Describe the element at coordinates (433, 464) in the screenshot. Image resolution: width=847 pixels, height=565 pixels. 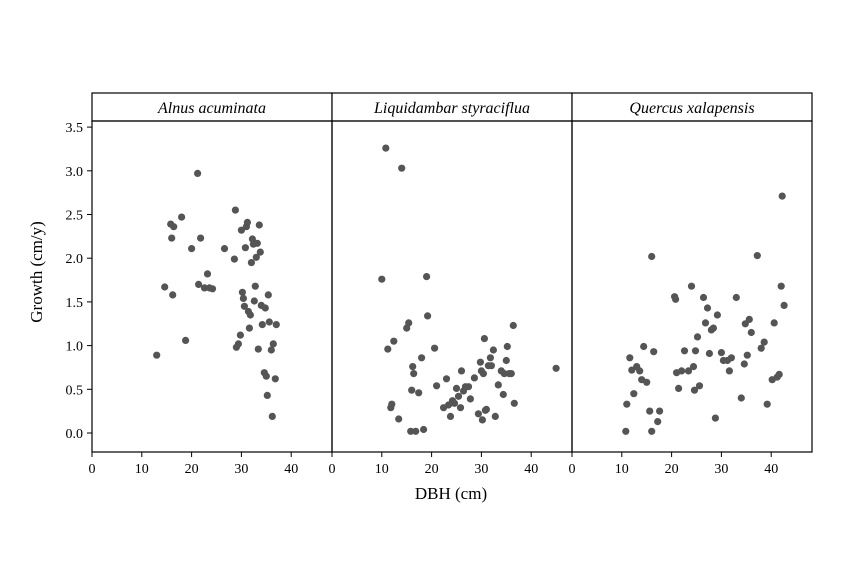
I see `x-axis: 0 10 20 30 40 0 10 20 30 40 0 10 20 30 40` at that location.